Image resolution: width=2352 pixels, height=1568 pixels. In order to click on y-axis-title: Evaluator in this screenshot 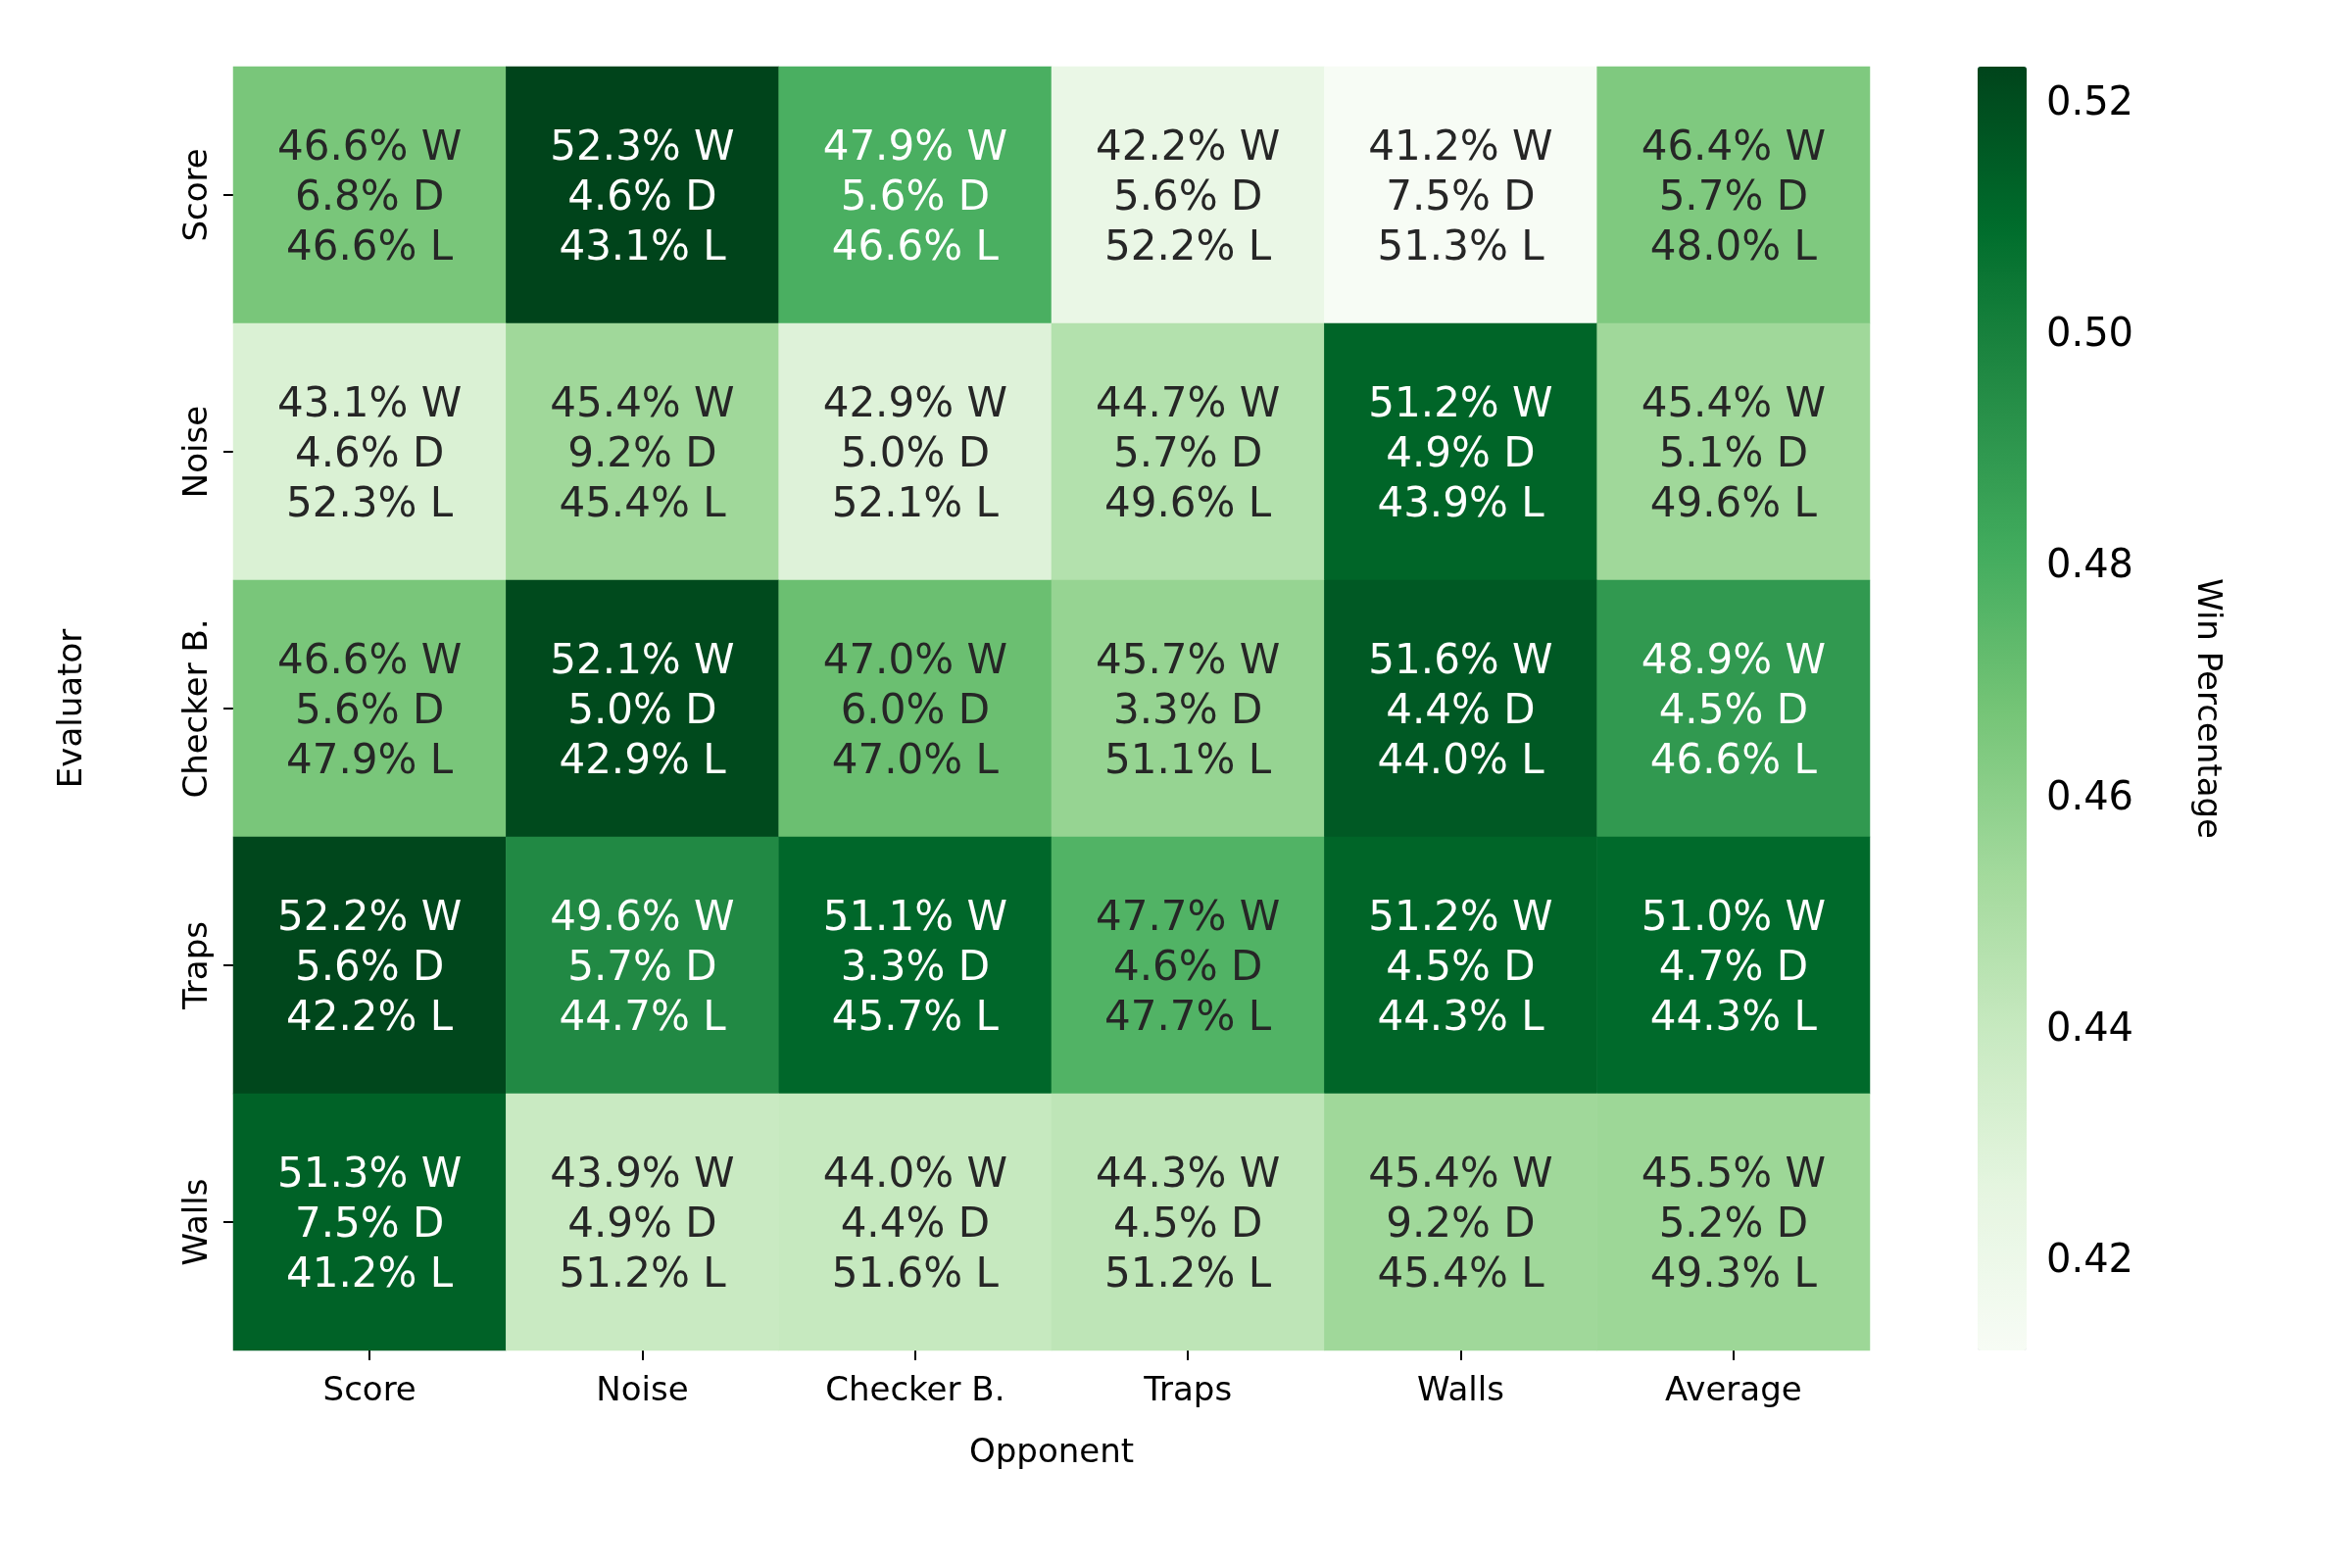, I will do `click(69, 708)`.